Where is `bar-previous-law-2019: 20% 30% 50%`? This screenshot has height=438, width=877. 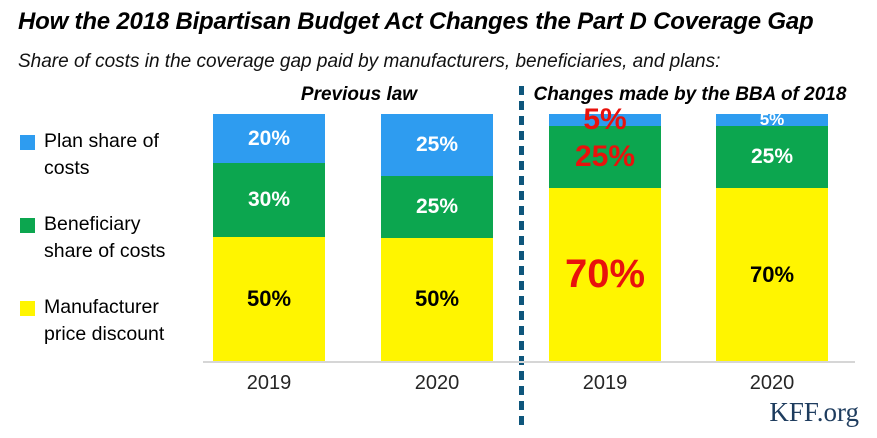
bar-previous-law-2019: 20% 30% 50% is located at coordinates (269, 237).